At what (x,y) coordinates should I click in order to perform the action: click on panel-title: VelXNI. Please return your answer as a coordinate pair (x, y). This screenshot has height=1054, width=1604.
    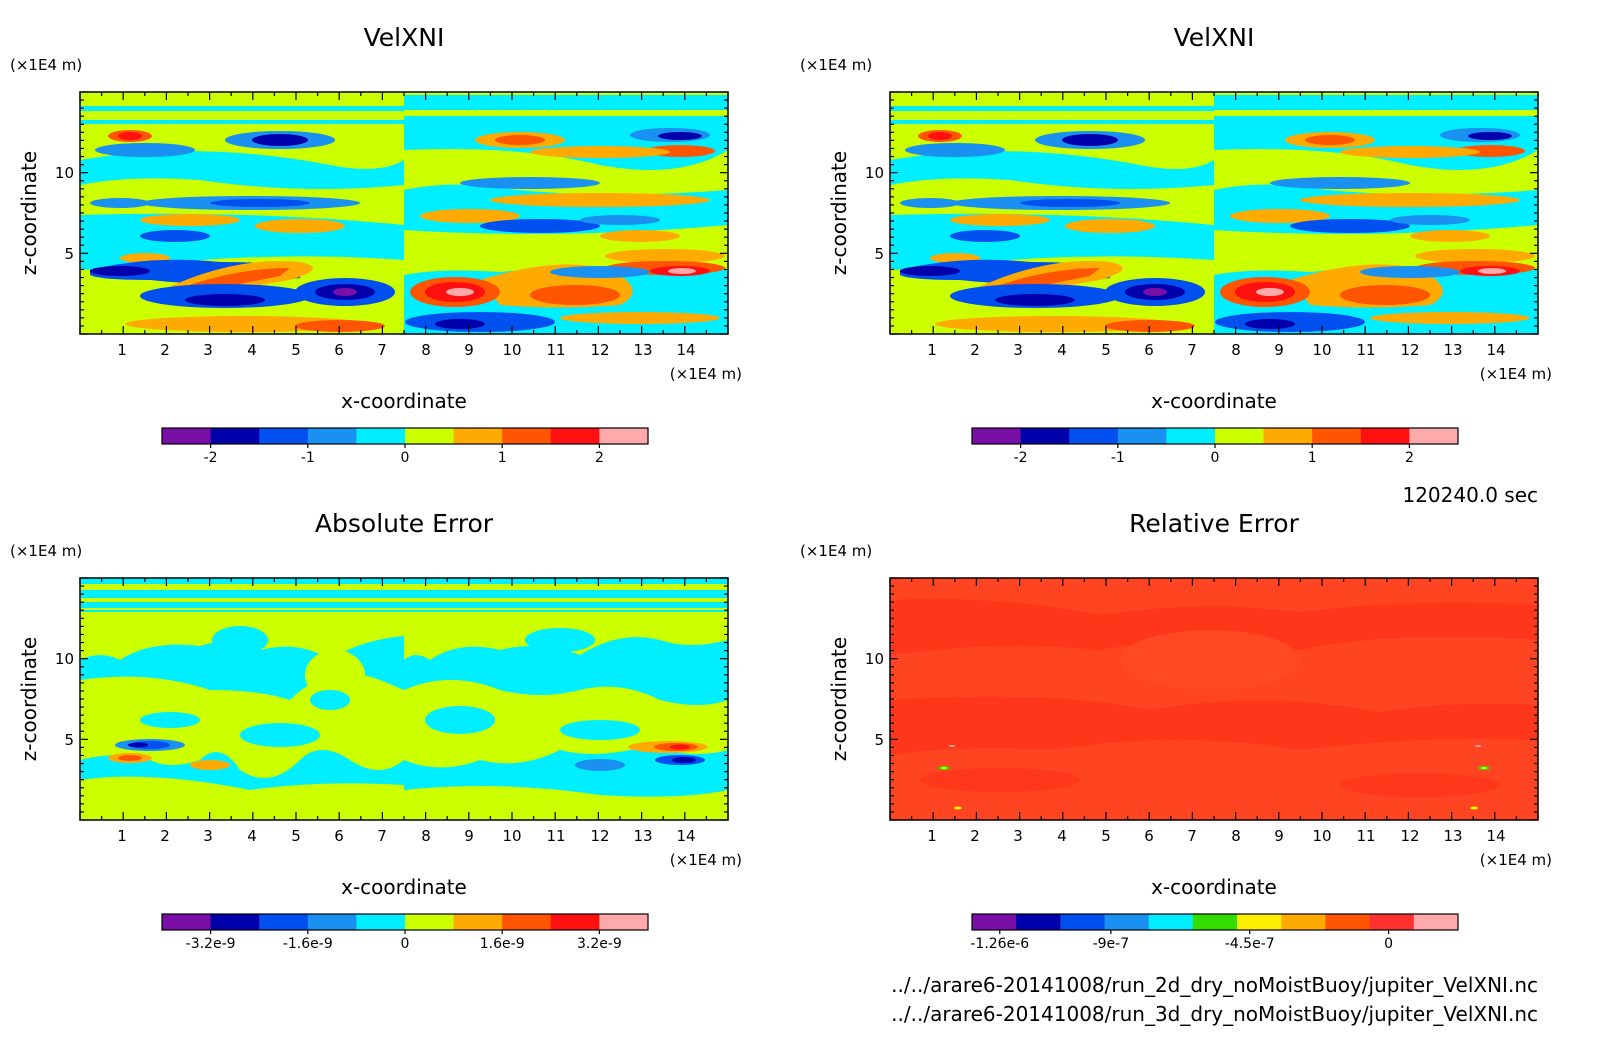
    Looking at the image, I should click on (404, 37).